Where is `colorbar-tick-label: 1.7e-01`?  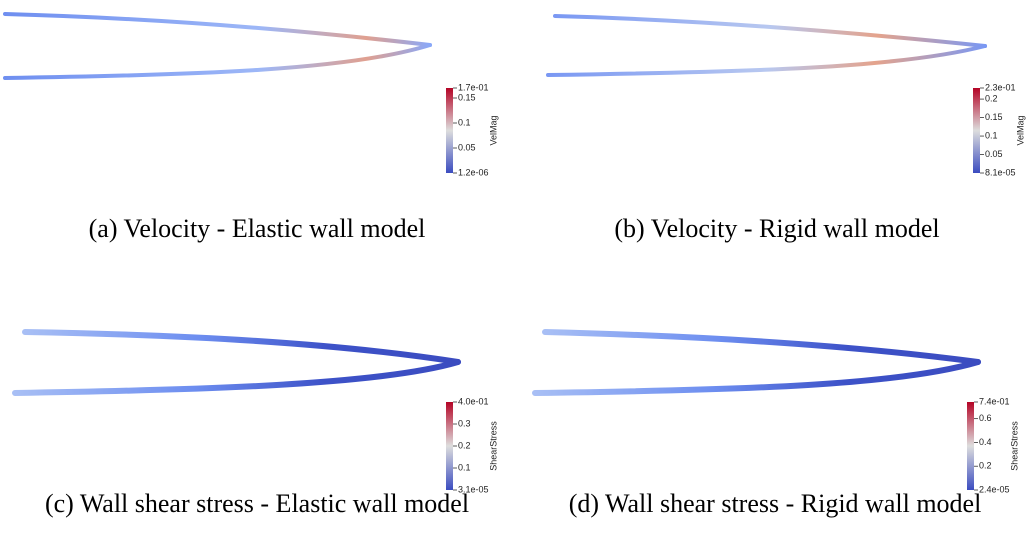 colorbar-tick-label: 1.7e-01 is located at coordinates (473, 87).